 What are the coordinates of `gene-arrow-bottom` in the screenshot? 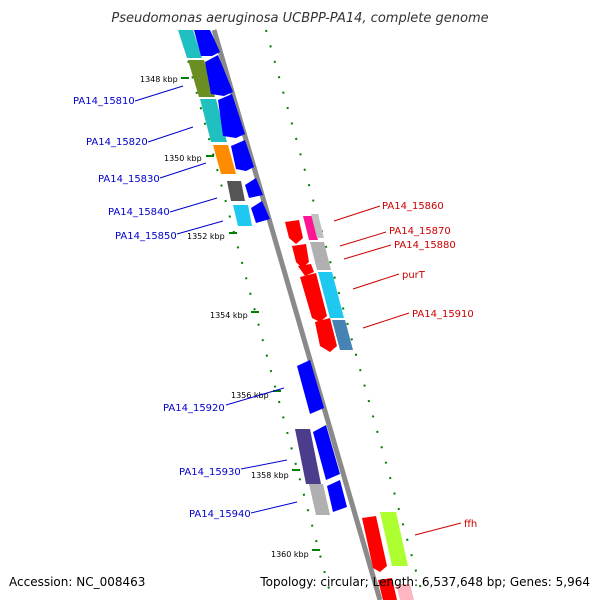 It's located at (387, 589).